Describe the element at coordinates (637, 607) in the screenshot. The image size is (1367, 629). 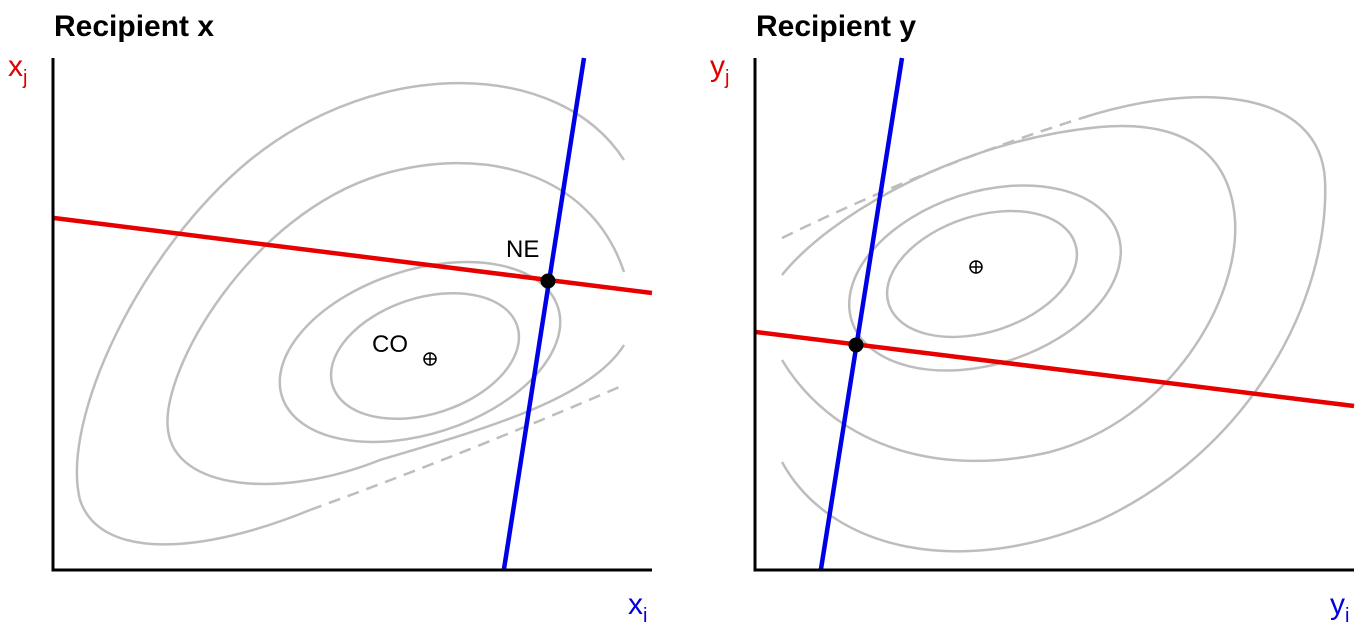
I see `x-axis-label: xi` at that location.